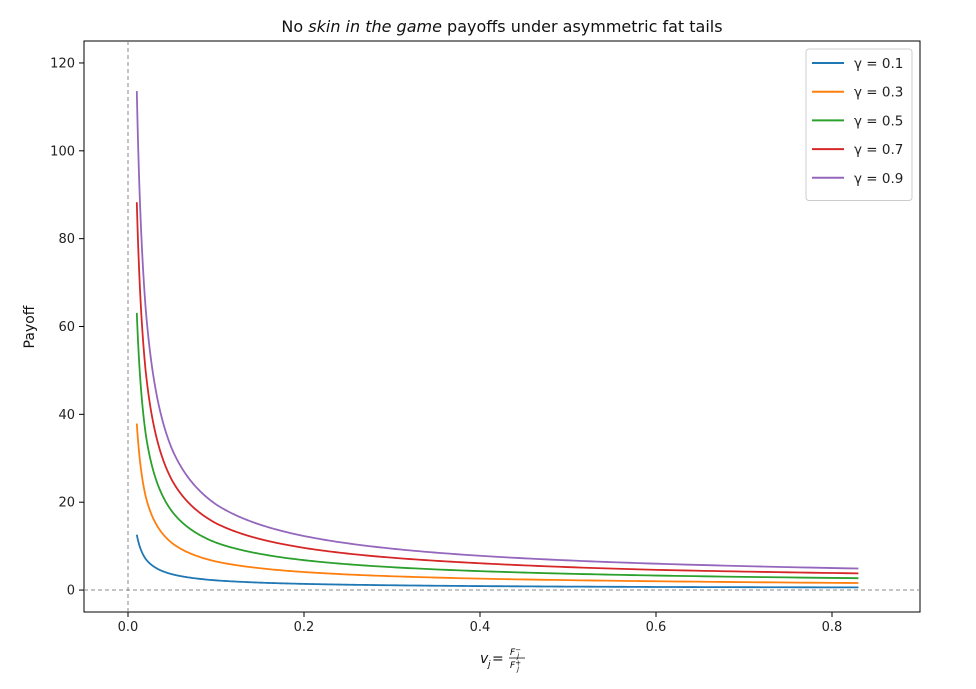 The height and width of the screenshot is (689, 976). Describe the element at coordinates (484, 659) in the screenshot. I see `x-label-lhs: v` at that location.